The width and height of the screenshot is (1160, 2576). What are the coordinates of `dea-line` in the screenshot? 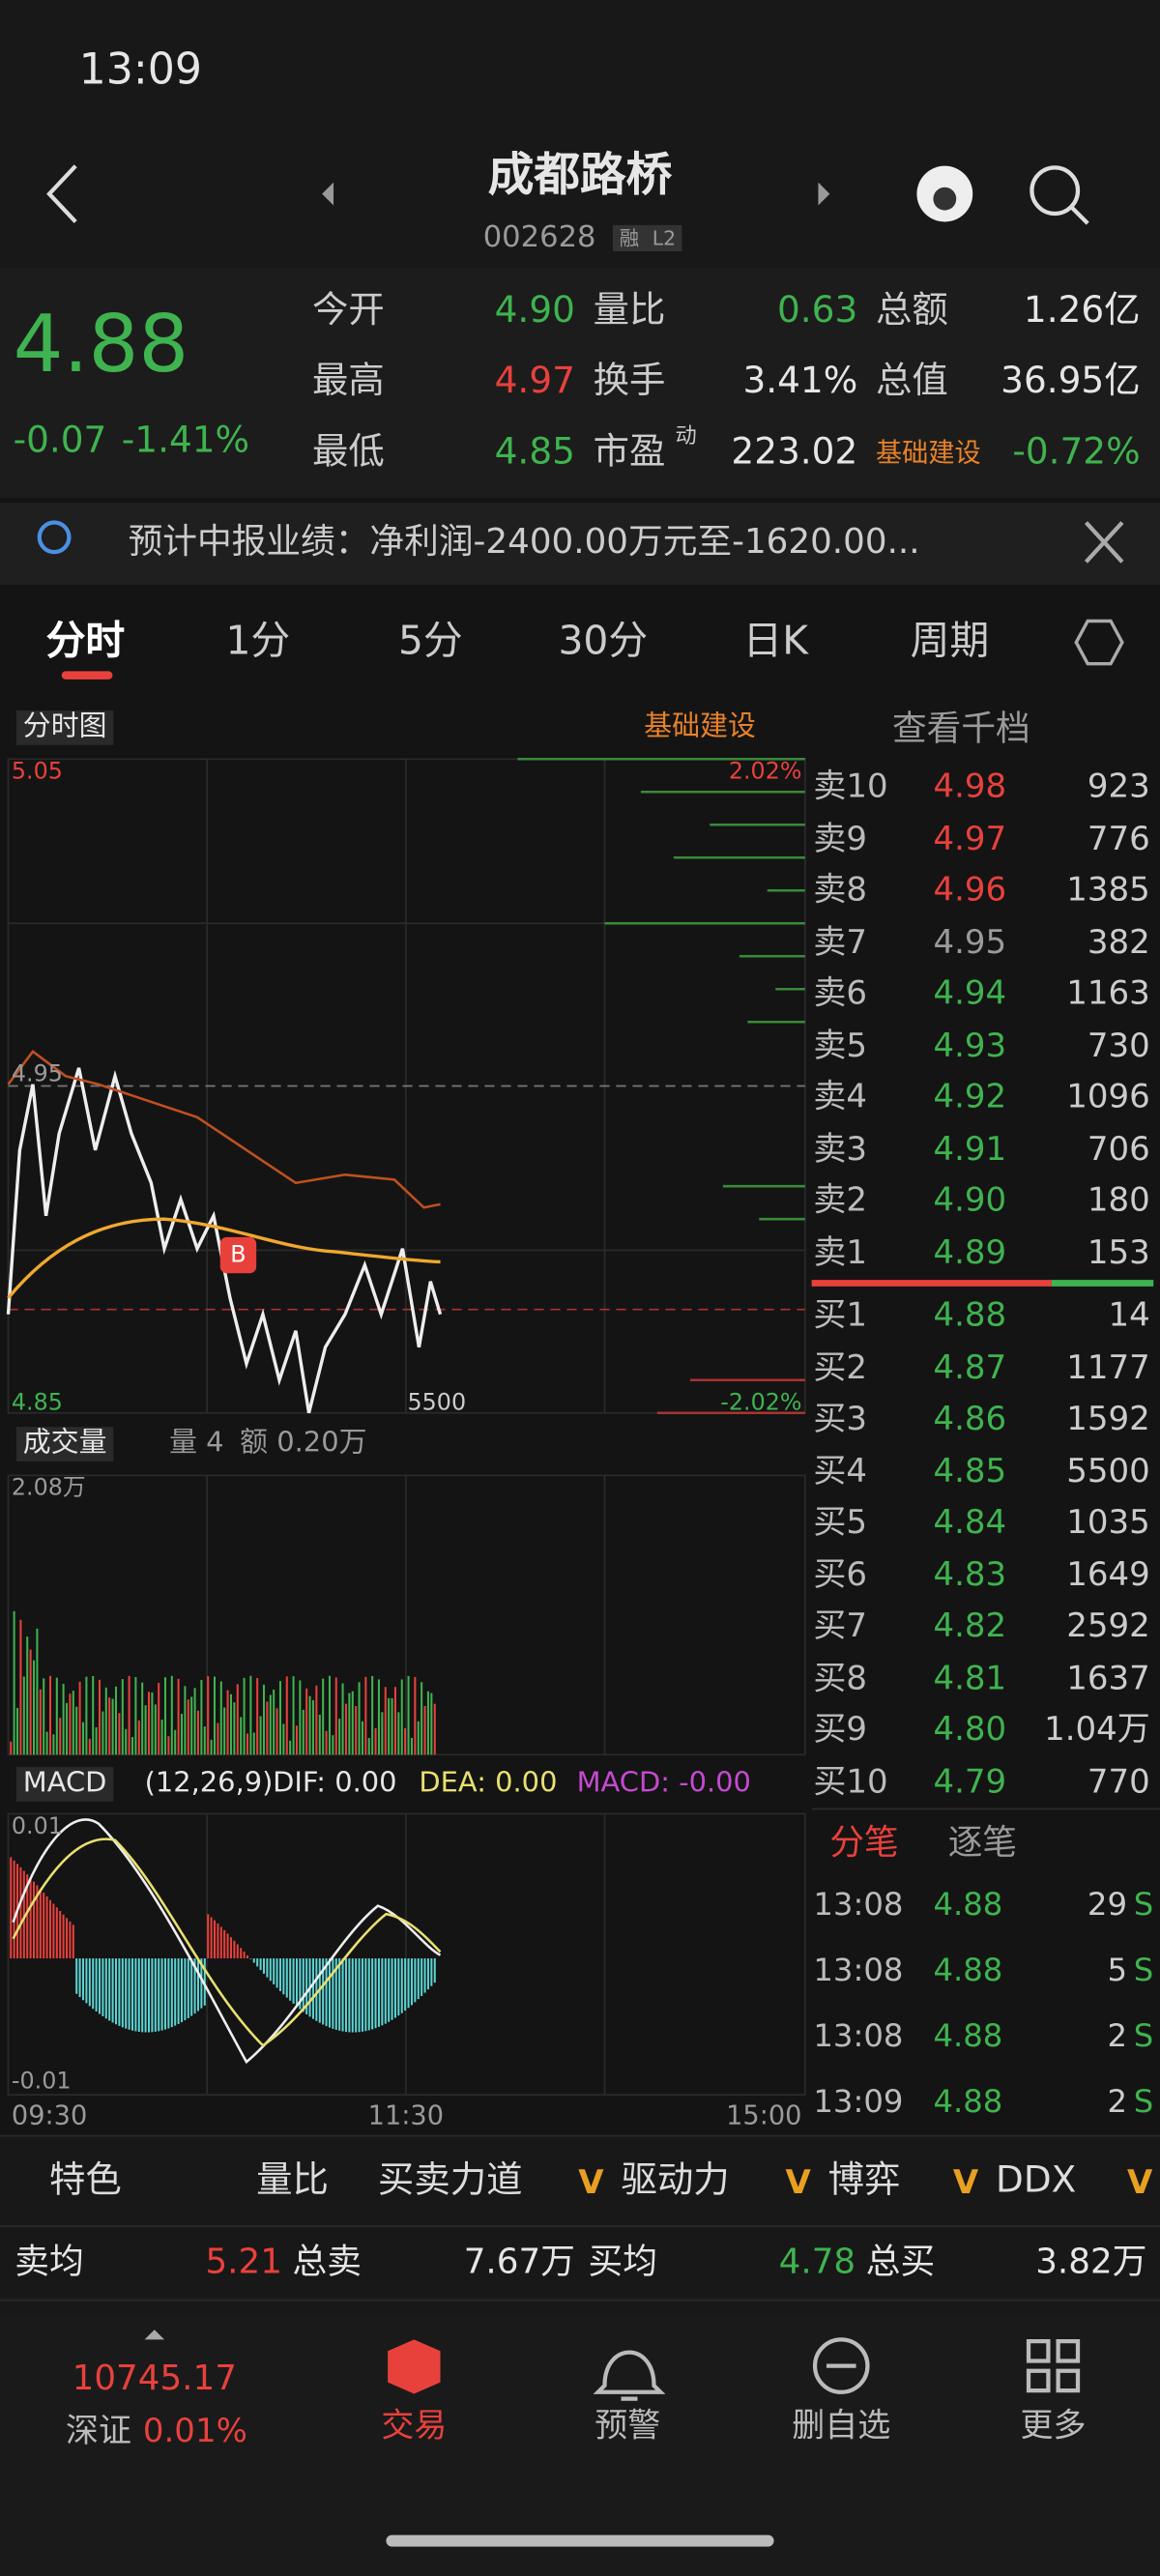 It's located at (227, 1942).